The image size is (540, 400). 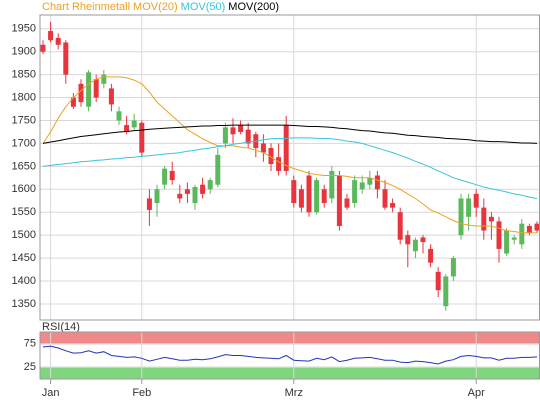 I want to click on rsi-title: RSI(14), so click(x=61, y=327).